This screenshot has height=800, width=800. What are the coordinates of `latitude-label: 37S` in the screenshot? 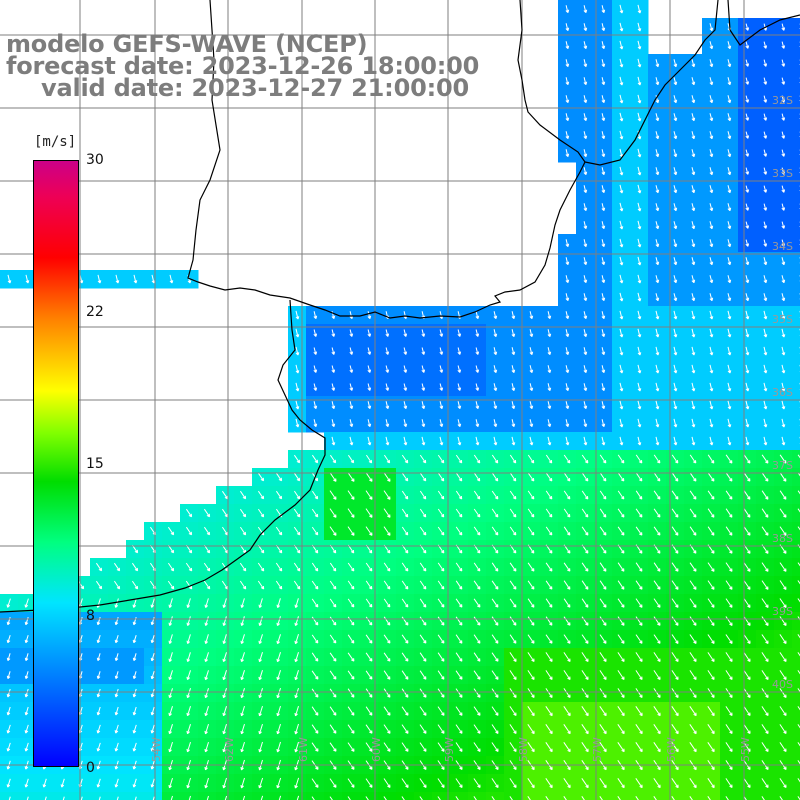 It's located at (782, 465).